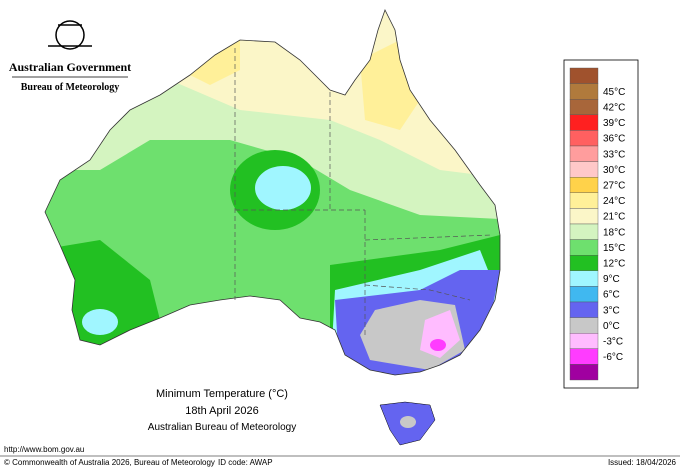 This screenshot has width=680, height=467. What do you see at coordinates (614, 217) in the screenshot?
I see `legend-label: 21°C` at bounding box center [614, 217].